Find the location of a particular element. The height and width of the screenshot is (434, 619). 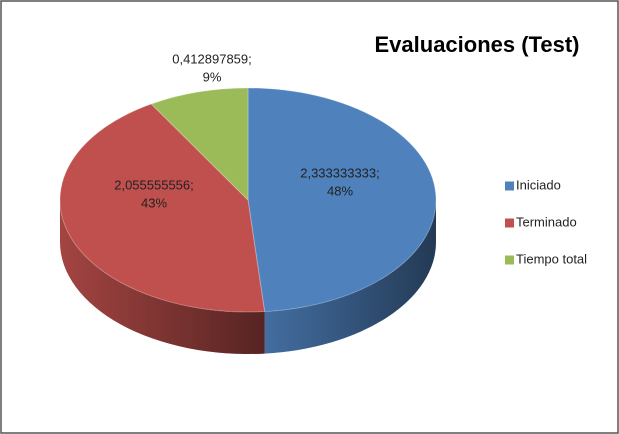

legend-label: Tiempo total is located at coordinates (551, 258).